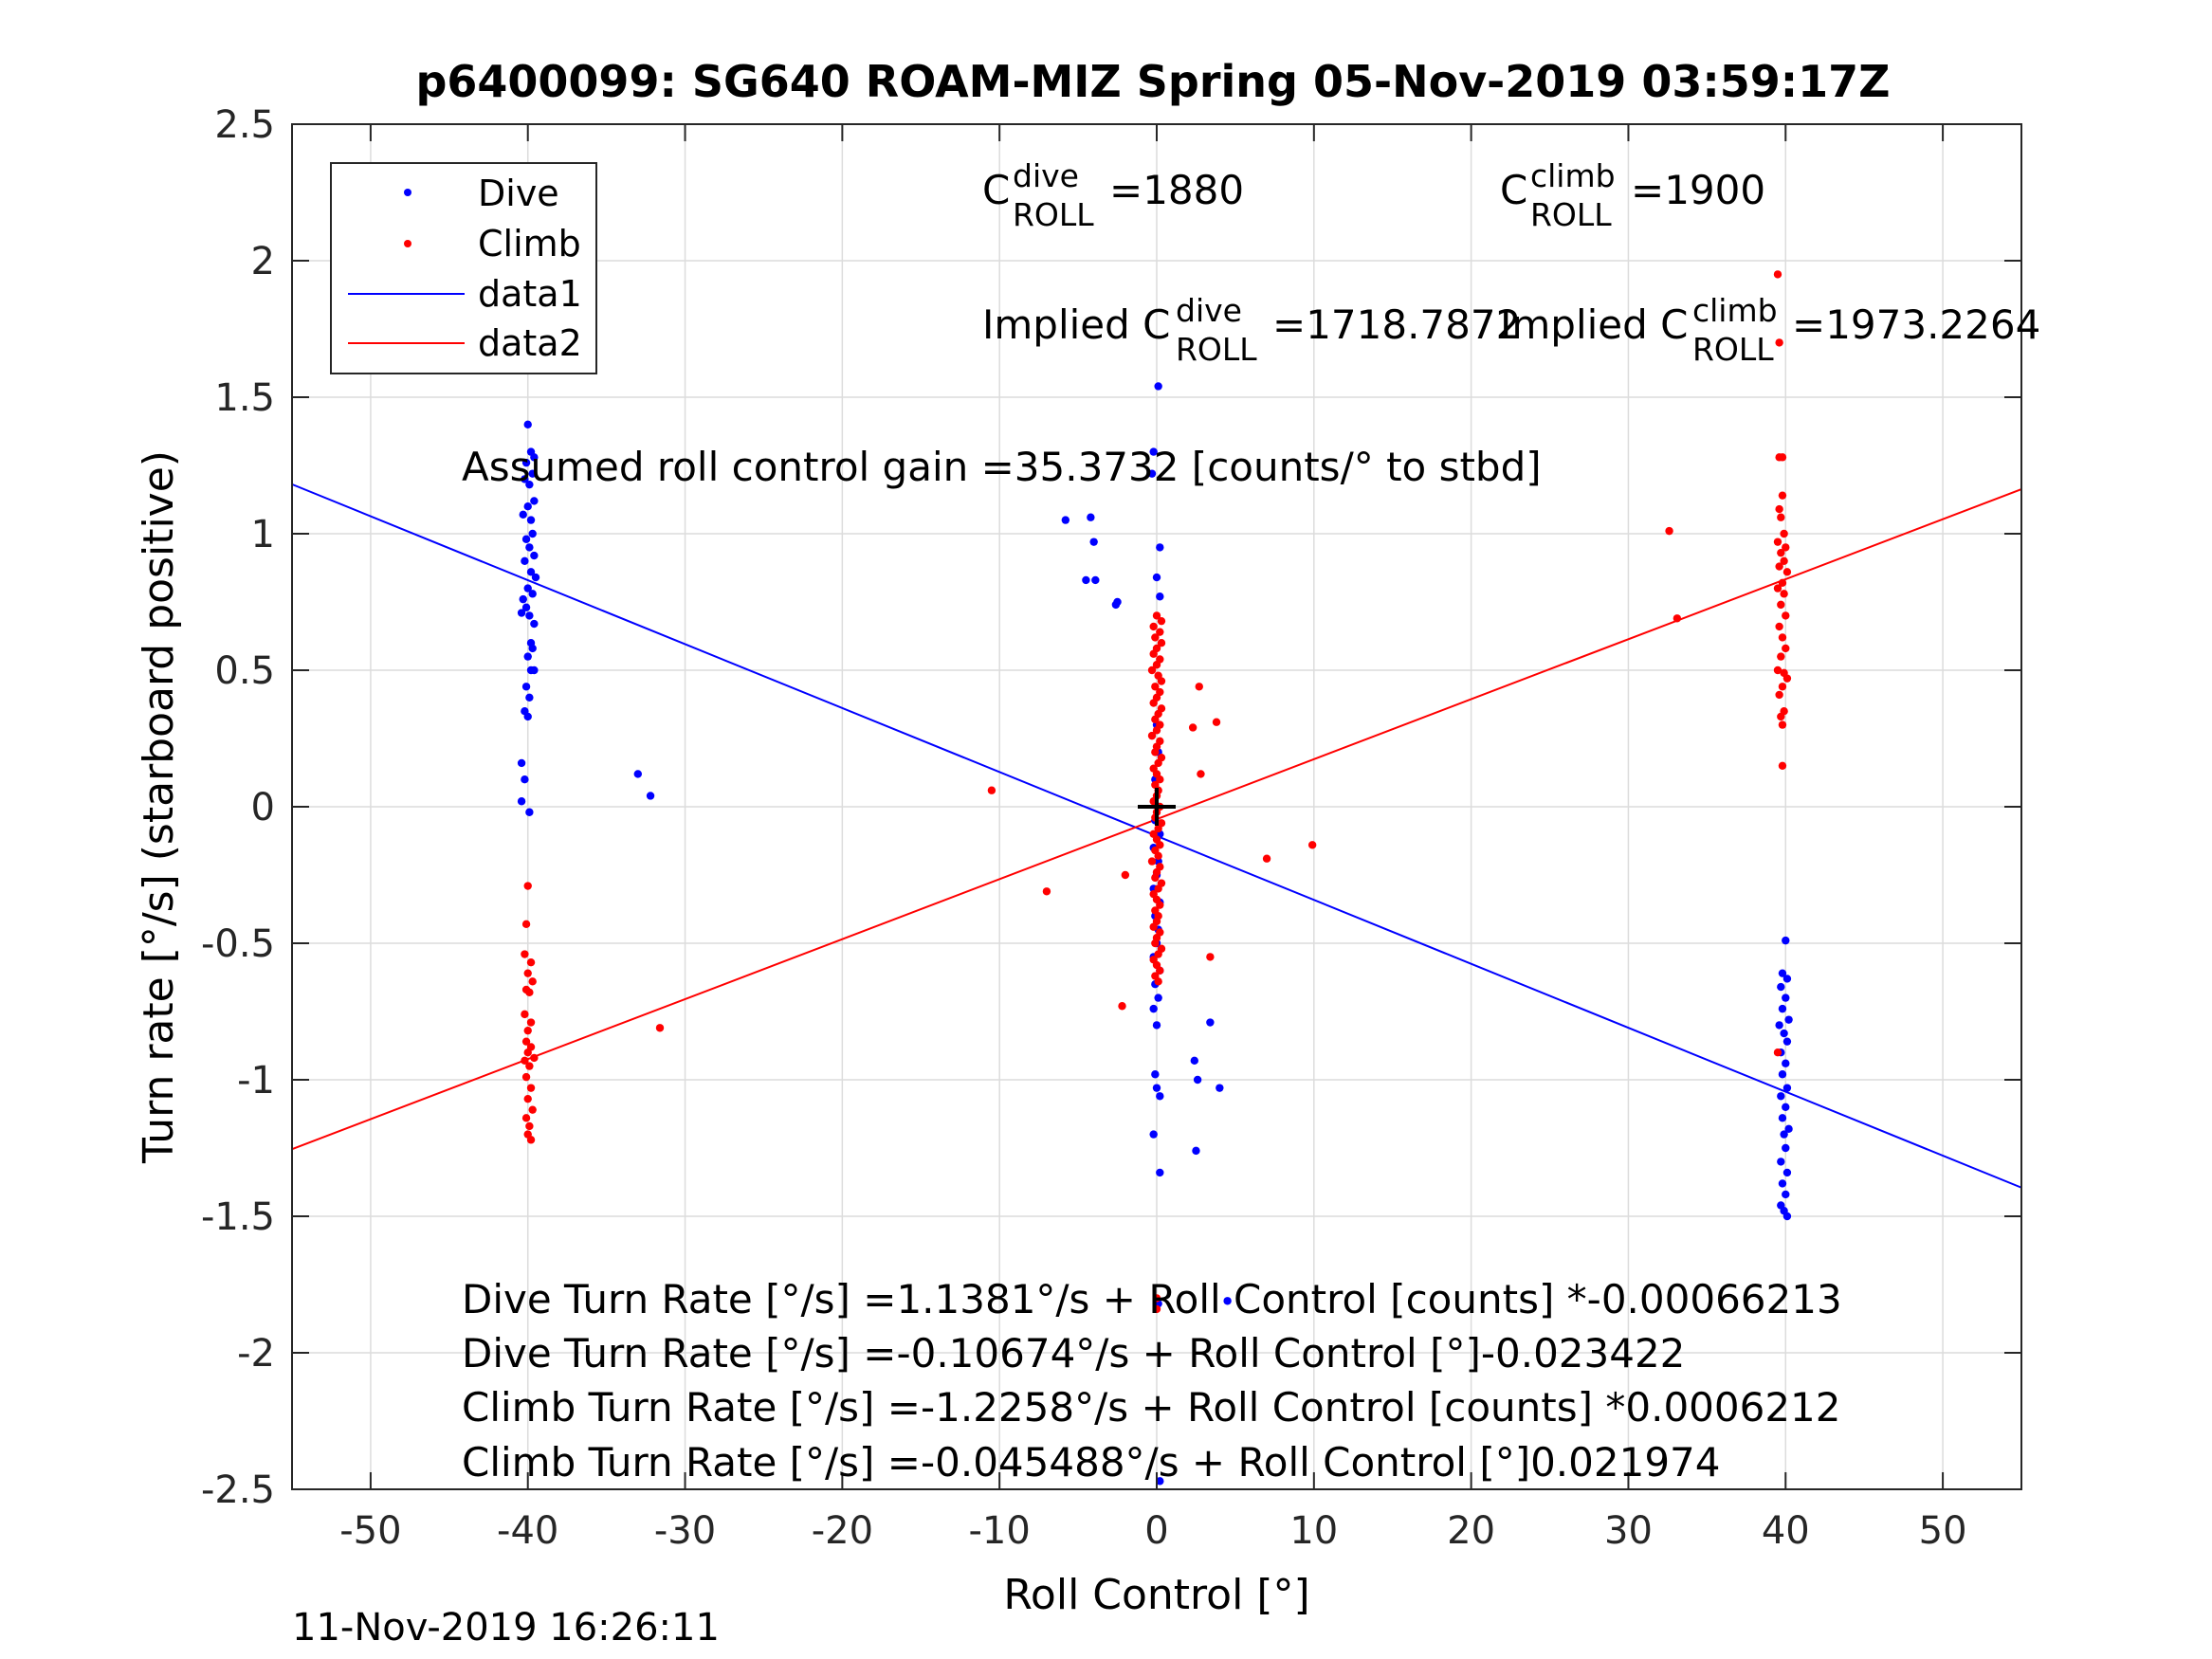  Describe the element at coordinates (1733, 349) in the screenshot. I see `implied-climb-sub: ROLL` at that location.